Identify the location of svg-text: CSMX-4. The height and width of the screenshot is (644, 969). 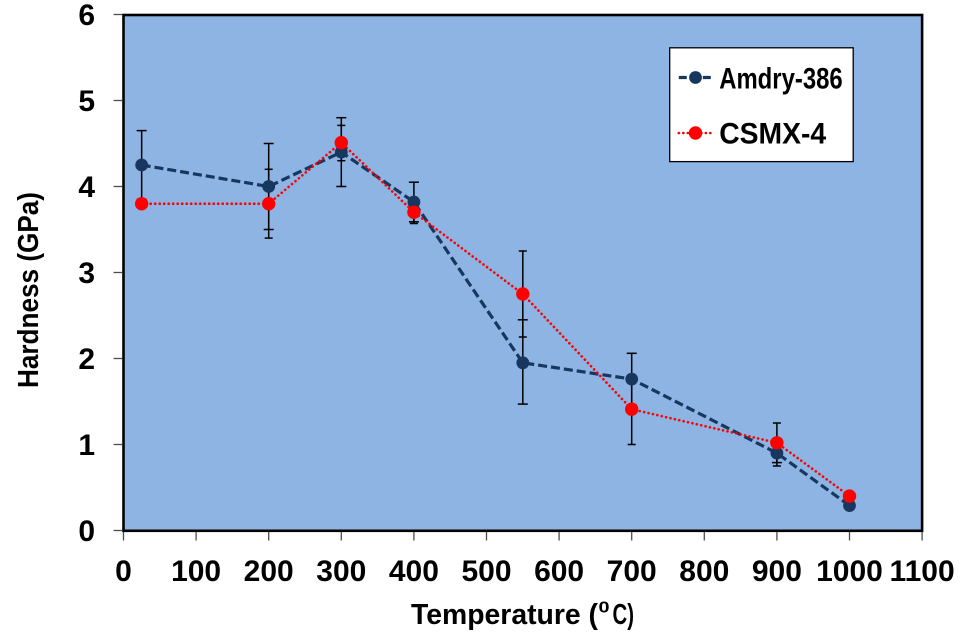
(772, 134).